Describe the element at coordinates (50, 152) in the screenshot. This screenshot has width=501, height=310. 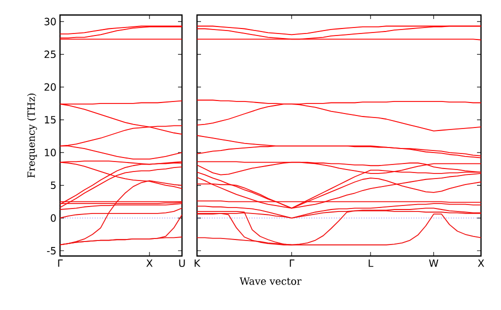
I see `y-tick-label: 10` at that location.